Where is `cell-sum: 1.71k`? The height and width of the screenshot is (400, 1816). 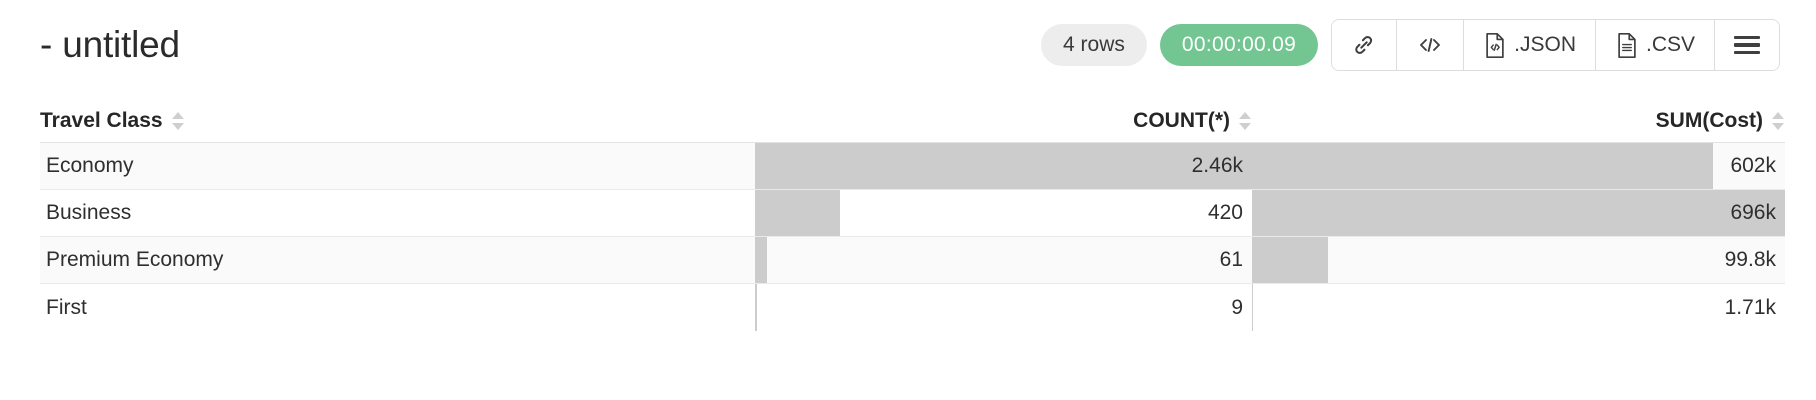 cell-sum: 1.71k is located at coordinates (1518, 307).